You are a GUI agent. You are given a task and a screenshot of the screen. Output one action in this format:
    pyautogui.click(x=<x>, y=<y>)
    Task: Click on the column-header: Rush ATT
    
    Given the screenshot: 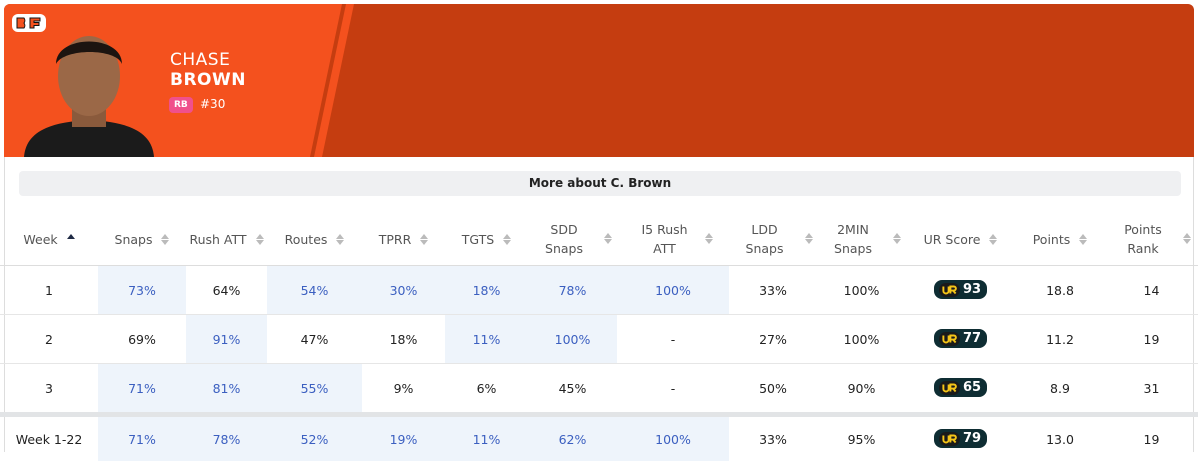 What is the action you would take?
    pyautogui.click(x=226, y=239)
    